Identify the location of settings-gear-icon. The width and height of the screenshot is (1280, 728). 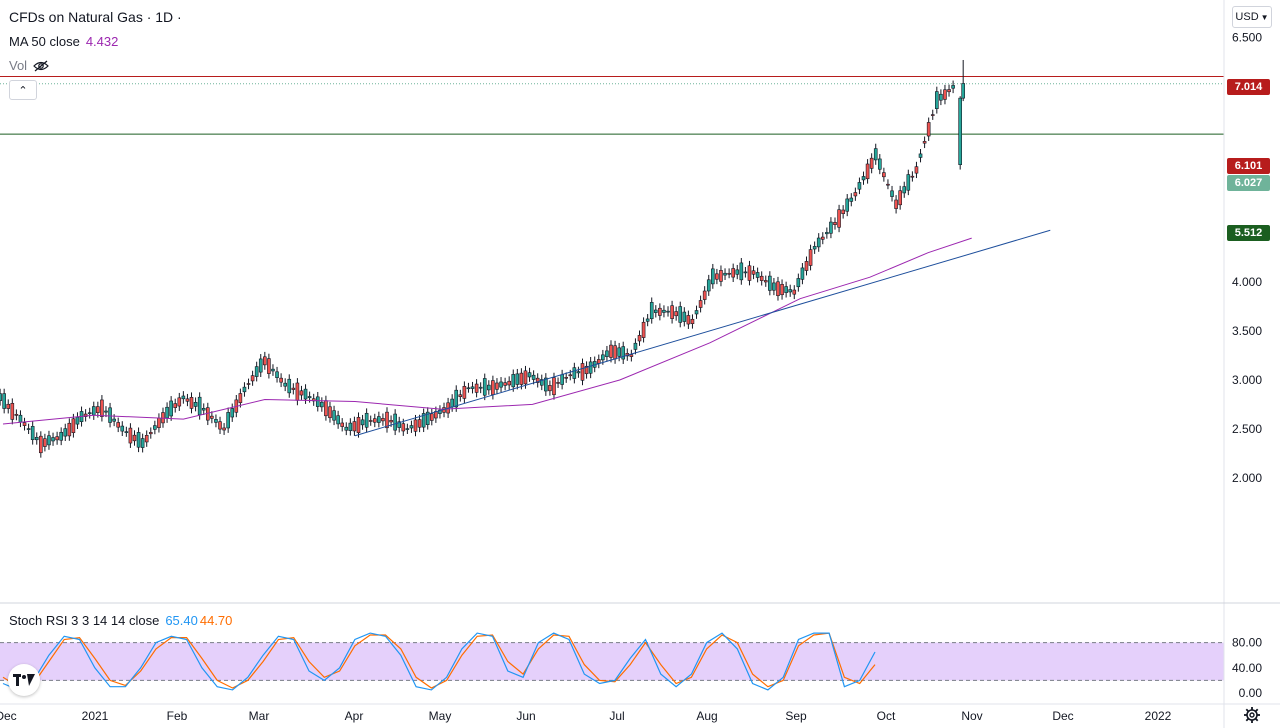
(1252, 715).